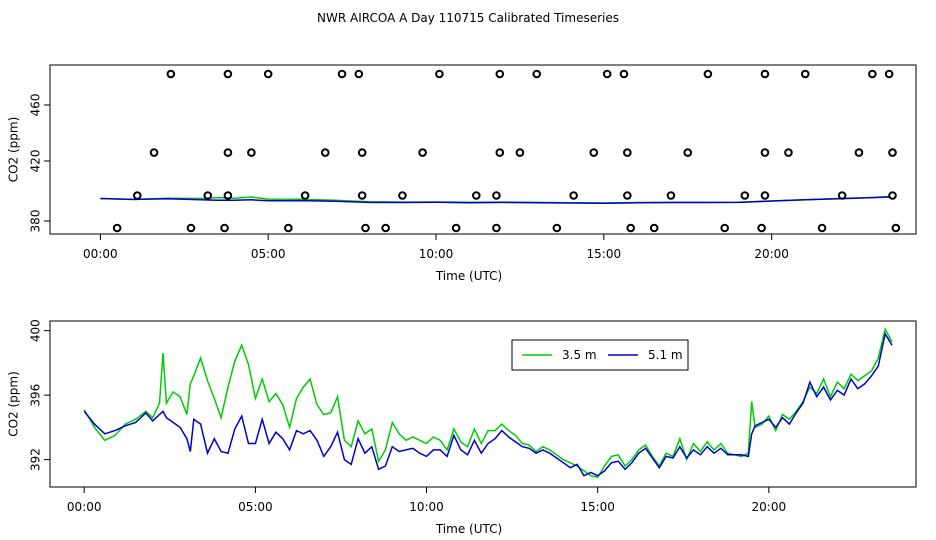 This screenshot has height=540, width=936. I want to click on y-tick-label: 392, so click(36, 459).